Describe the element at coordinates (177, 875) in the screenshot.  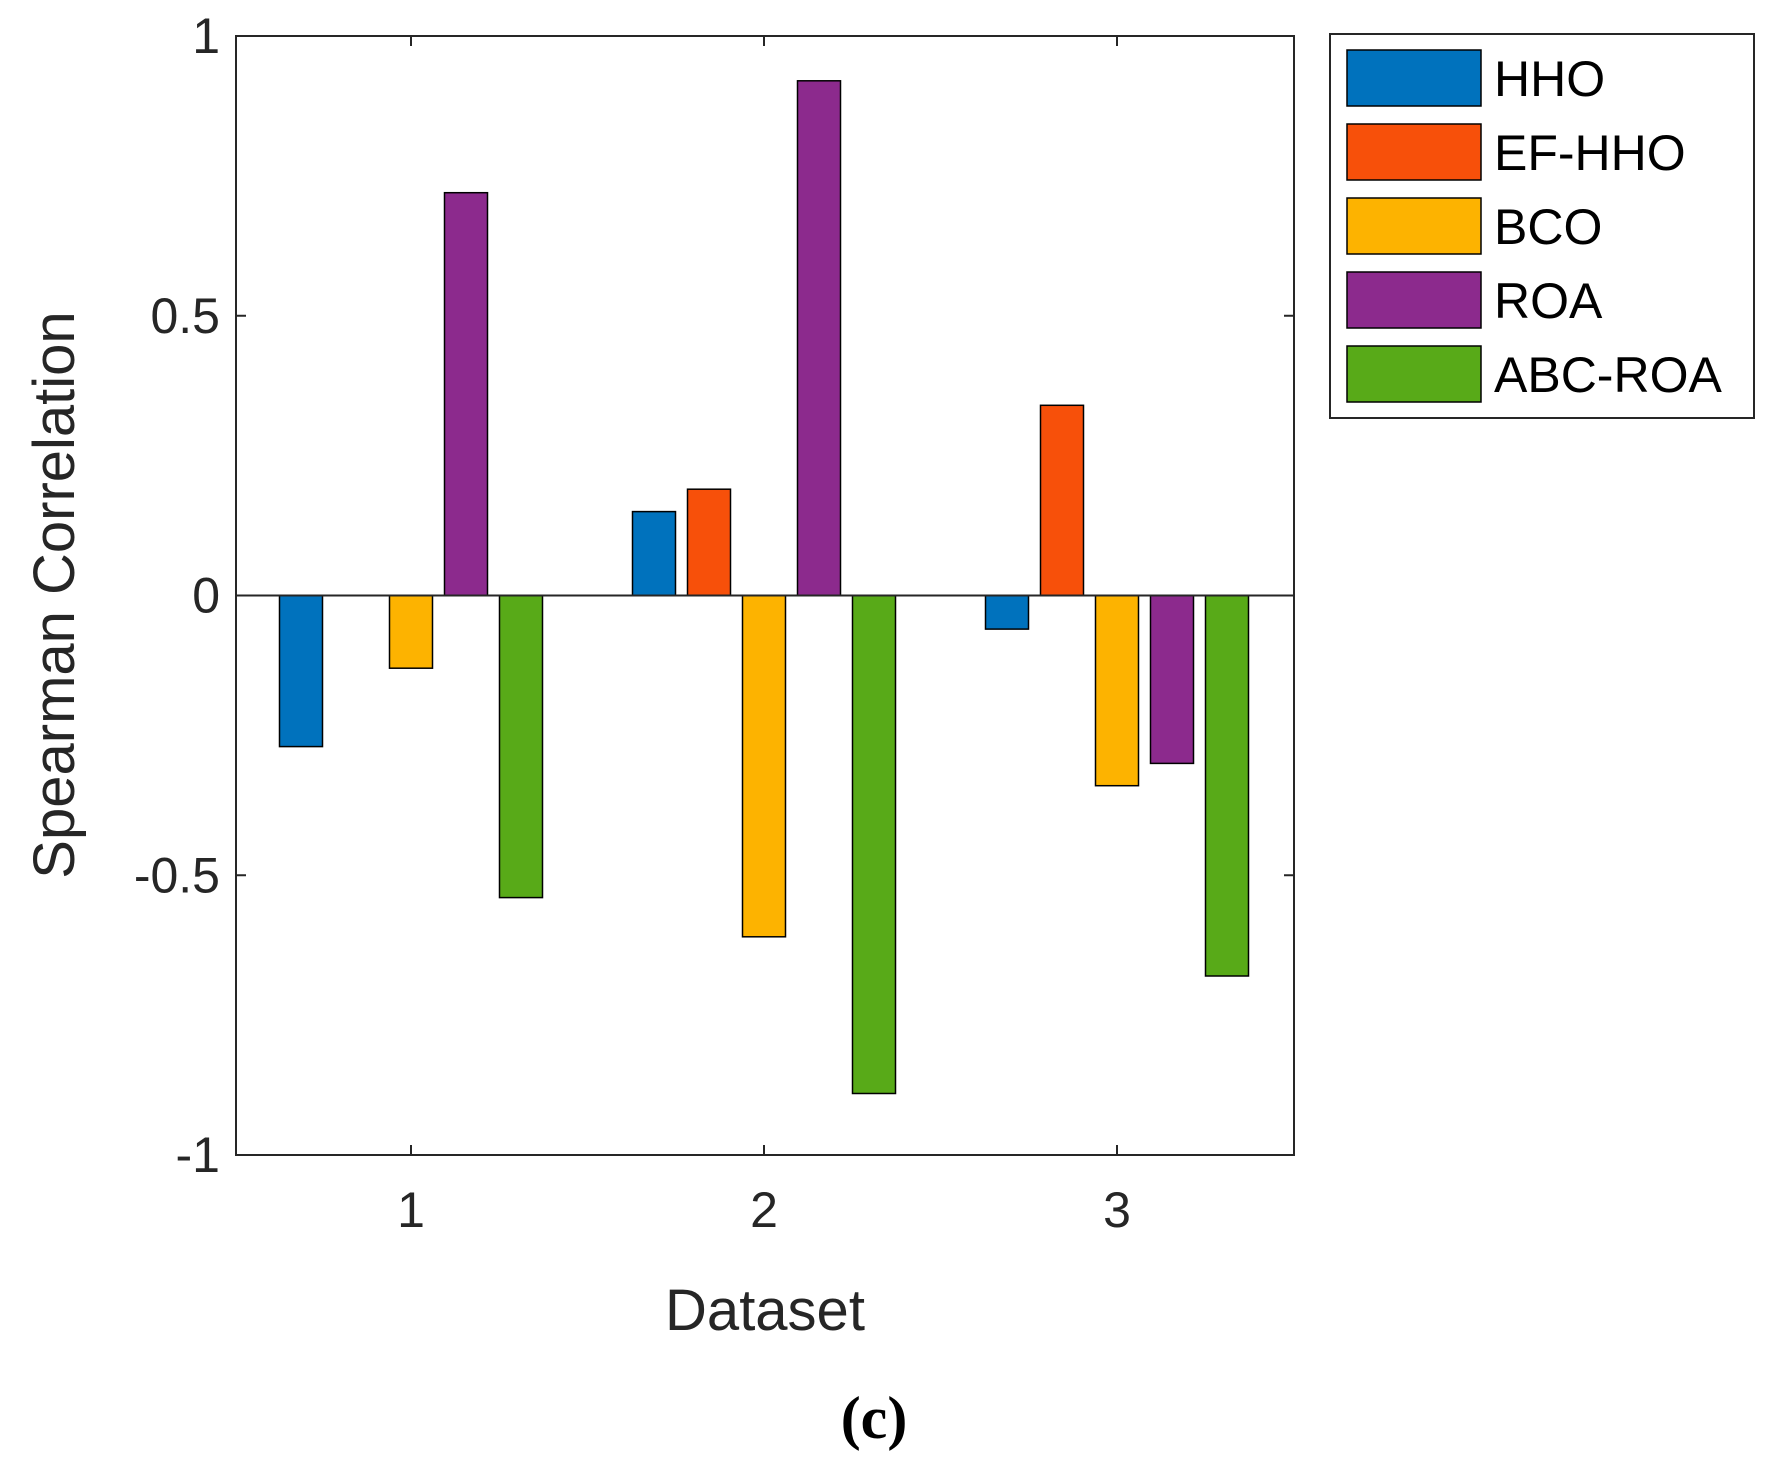
I see `y-tick-label: -0.5` at that location.